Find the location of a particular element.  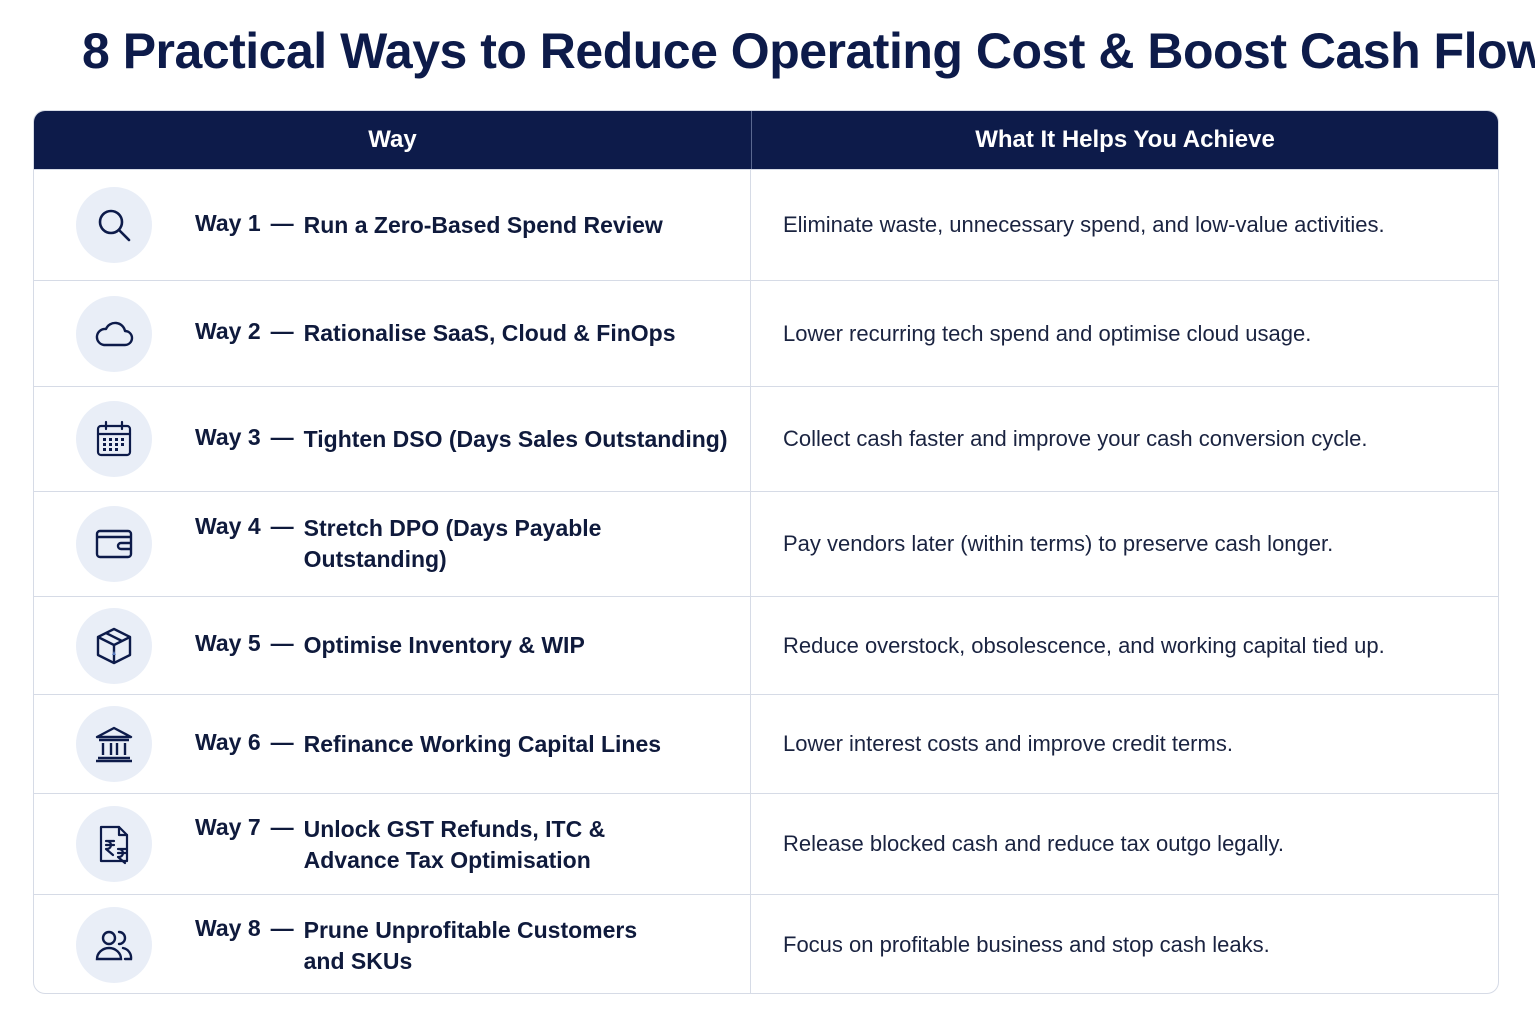

way-number: Way 4 is located at coordinates (228, 526).